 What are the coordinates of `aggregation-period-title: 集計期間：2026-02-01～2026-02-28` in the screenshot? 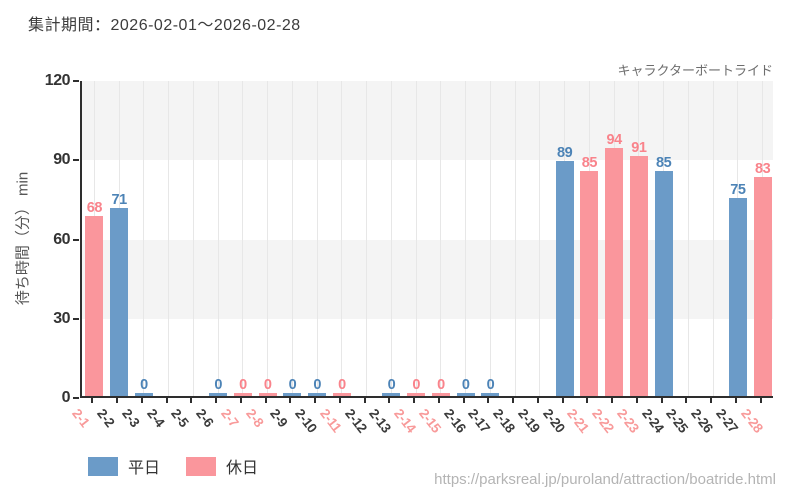 It's located at (164, 25).